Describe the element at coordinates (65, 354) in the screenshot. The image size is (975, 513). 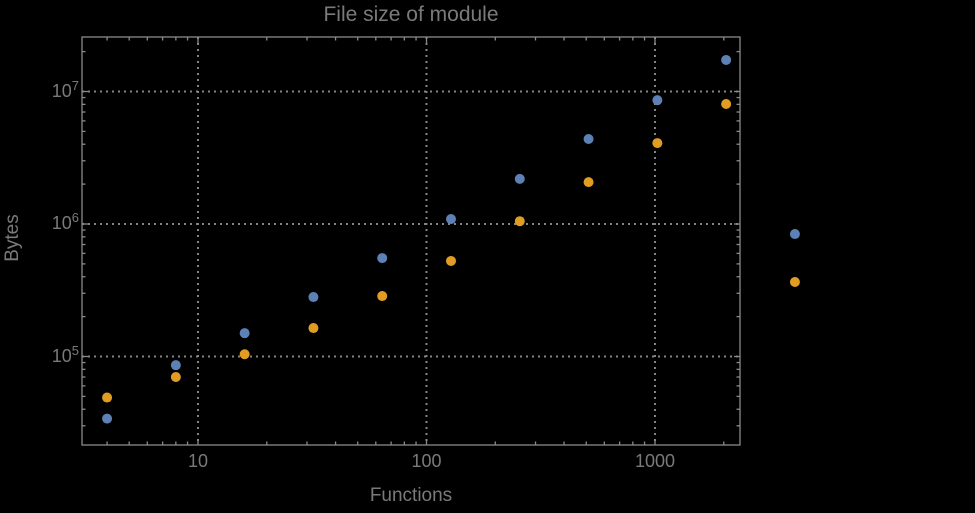
I see `y-tick-label: 10⁵` at that location.